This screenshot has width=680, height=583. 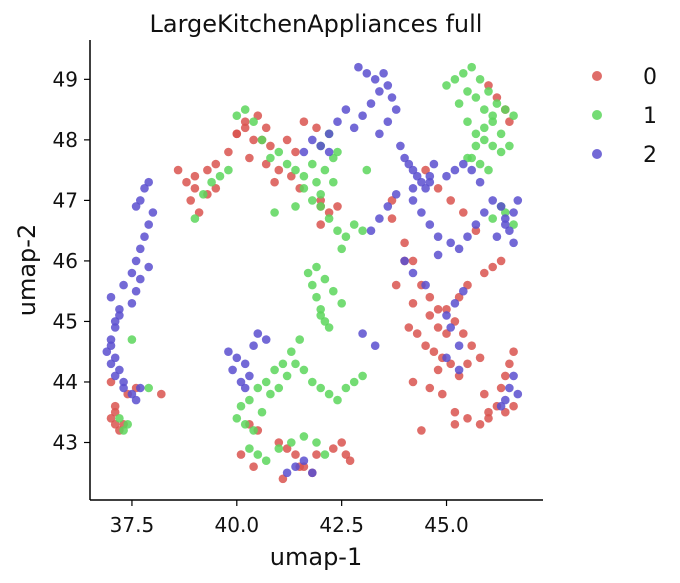 I want to click on x-tick-label: 40.0, so click(x=237, y=525).